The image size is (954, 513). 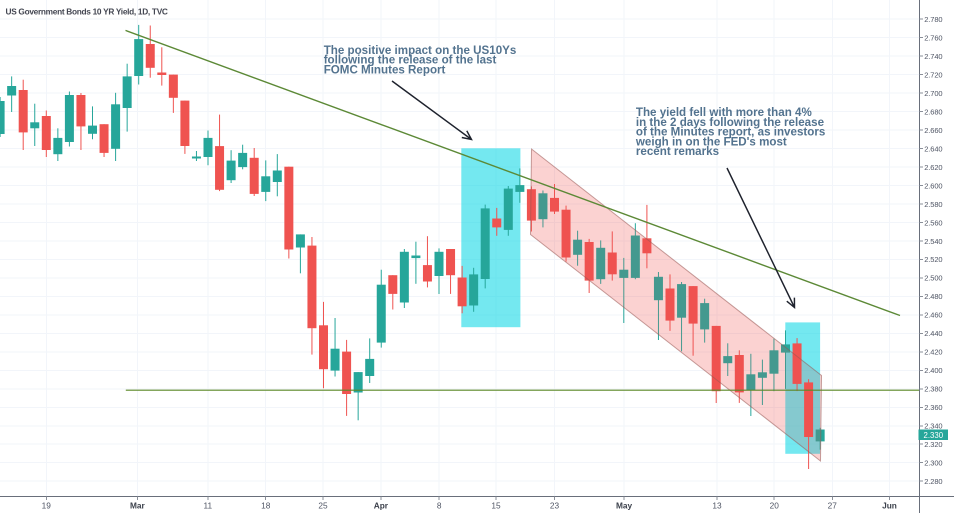 What do you see at coordinates (933, 38) in the screenshot?
I see `svg-text: 2.760` at bounding box center [933, 38].